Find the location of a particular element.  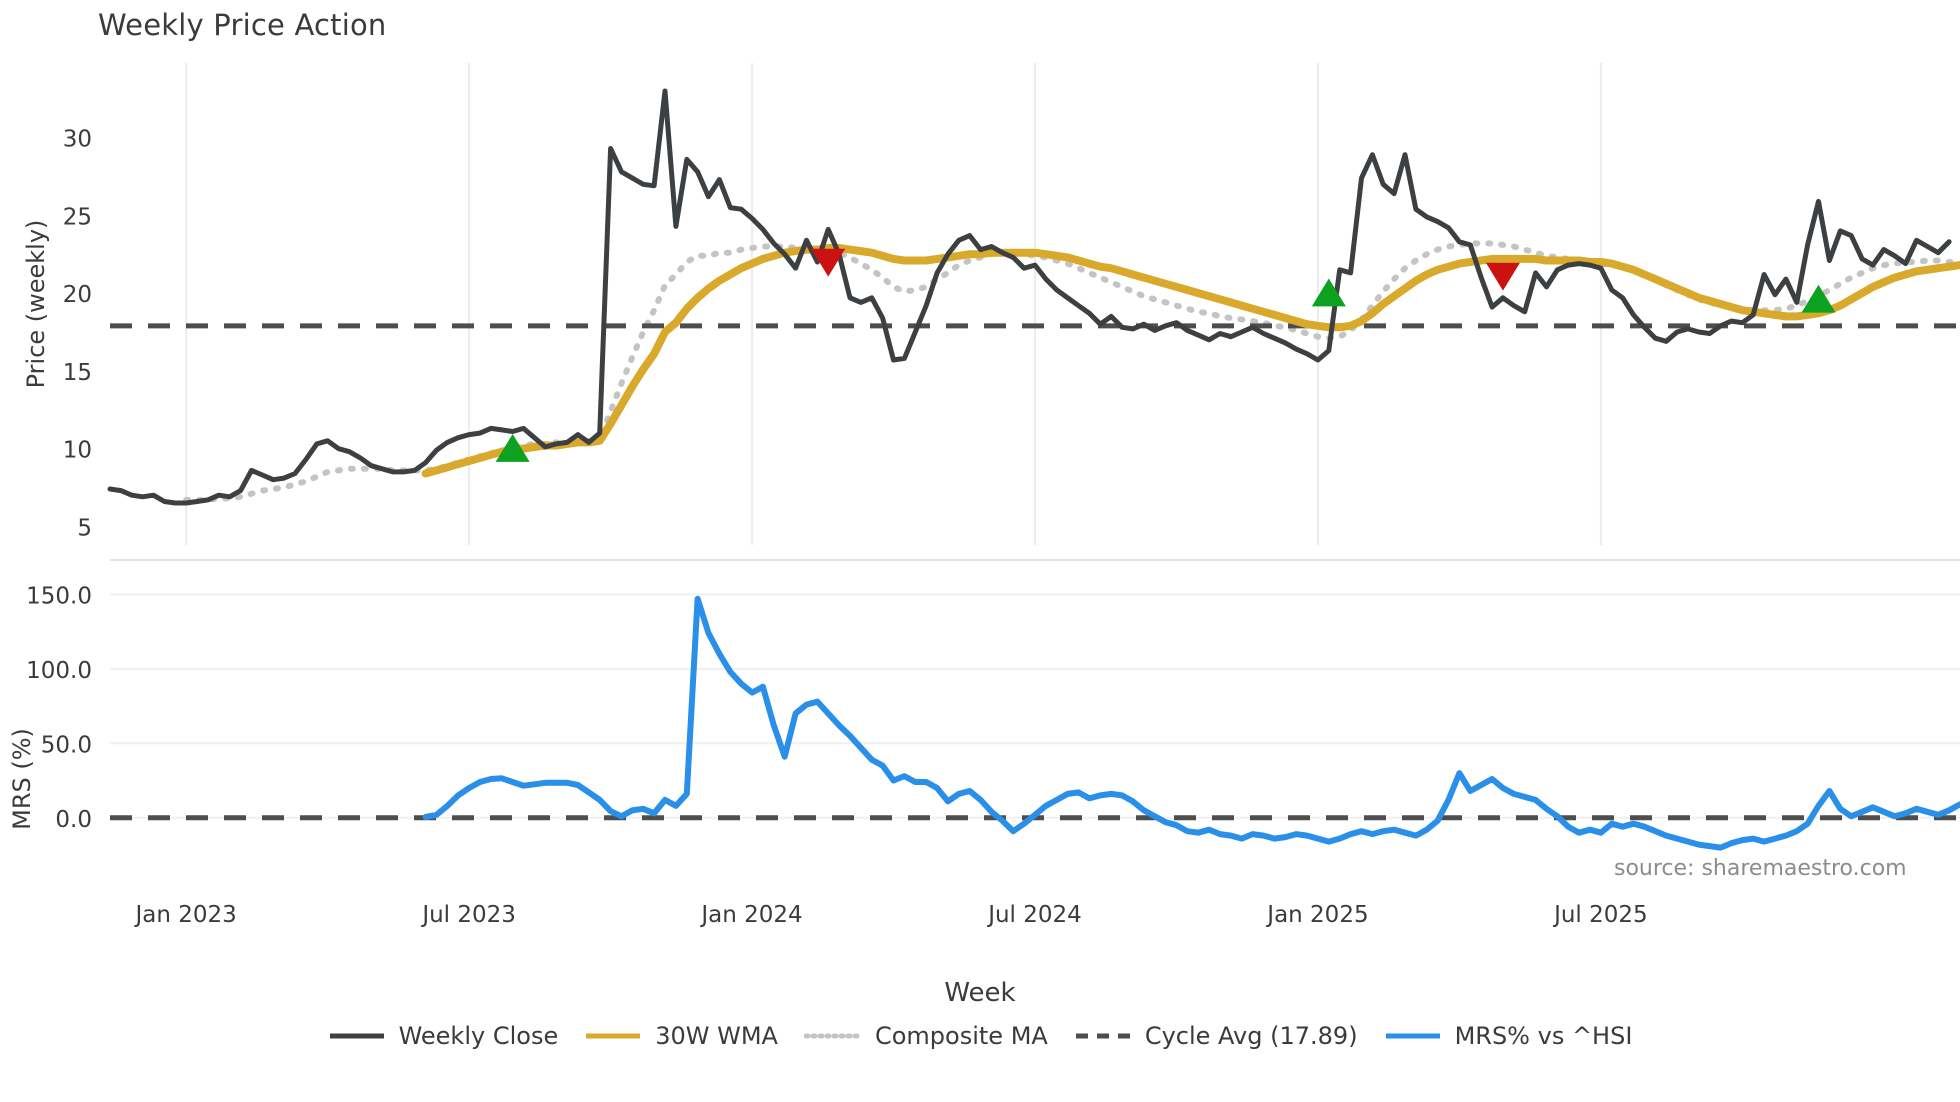

legend-mrs-swatch is located at coordinates (1412, 1036).